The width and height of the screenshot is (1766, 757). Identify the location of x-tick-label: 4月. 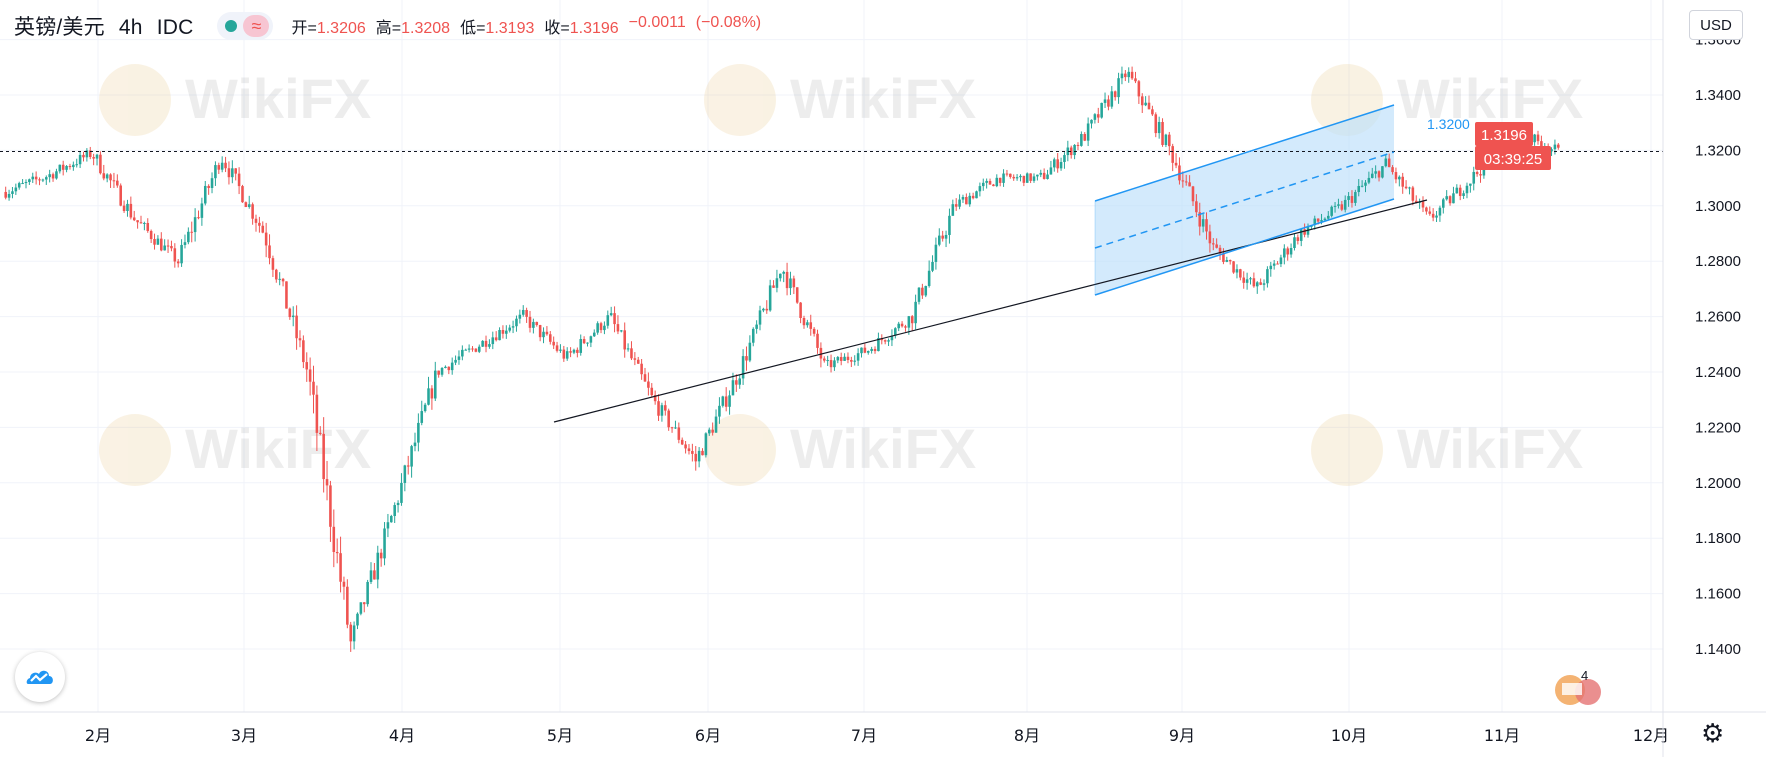
(402, 735).